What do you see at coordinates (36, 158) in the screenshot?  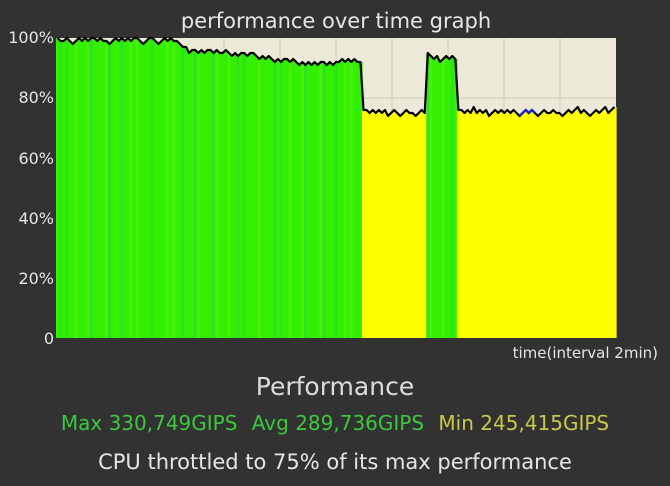 I see `y-tick-label-60: 60%` at bounding box center [36, 158].